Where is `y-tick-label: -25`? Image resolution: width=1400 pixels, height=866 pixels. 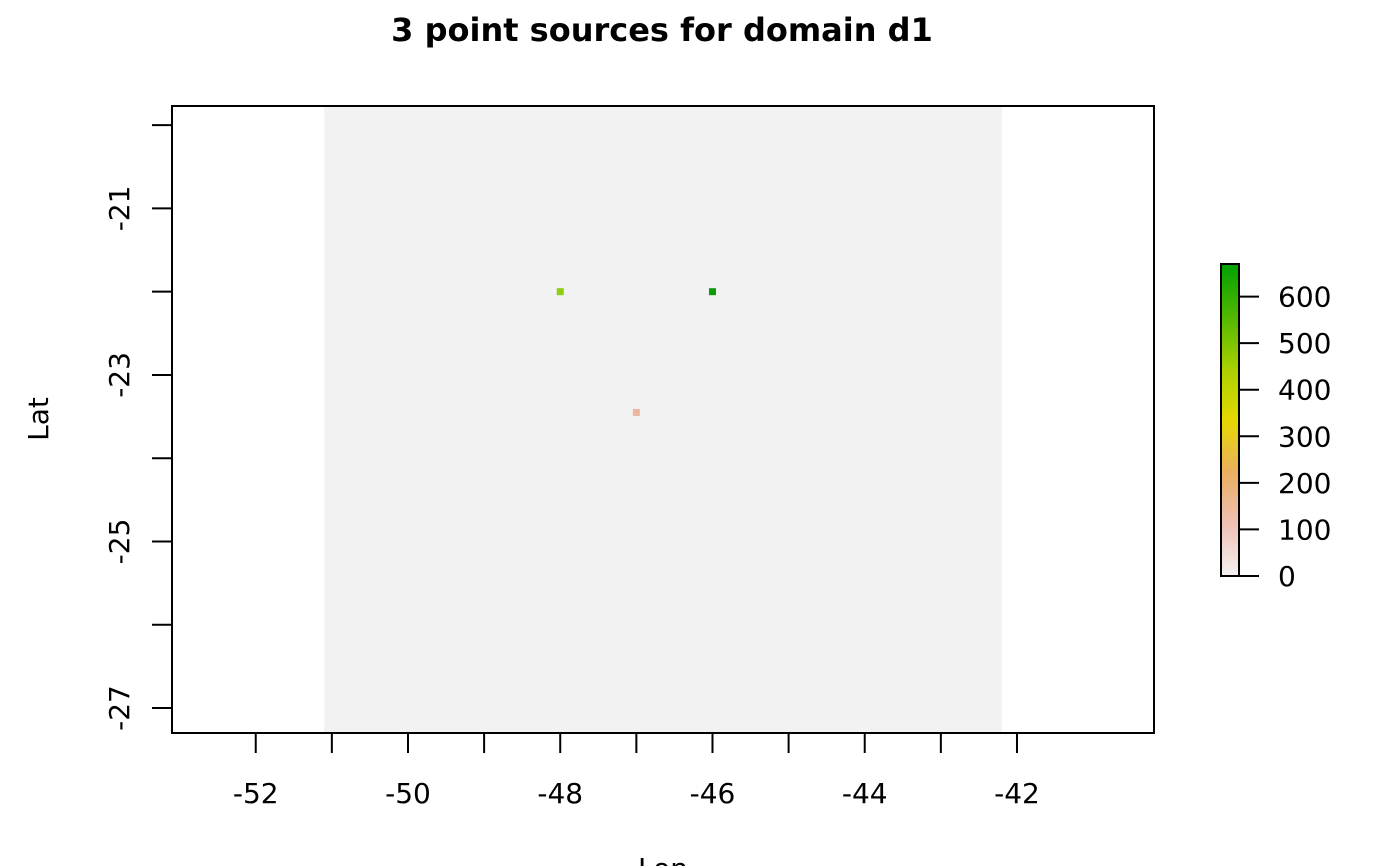 y-tick-label: -25 is located at coordinates (119, 542).